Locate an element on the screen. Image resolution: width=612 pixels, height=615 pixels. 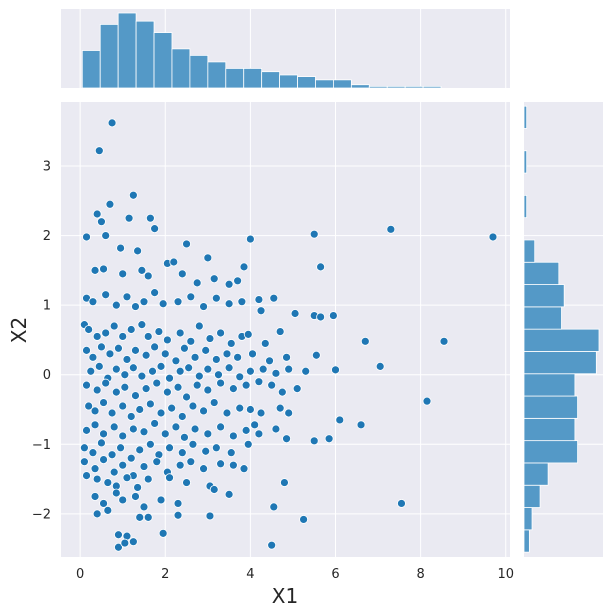
y-tick-label: 1 is located at coordinates (47, 306).